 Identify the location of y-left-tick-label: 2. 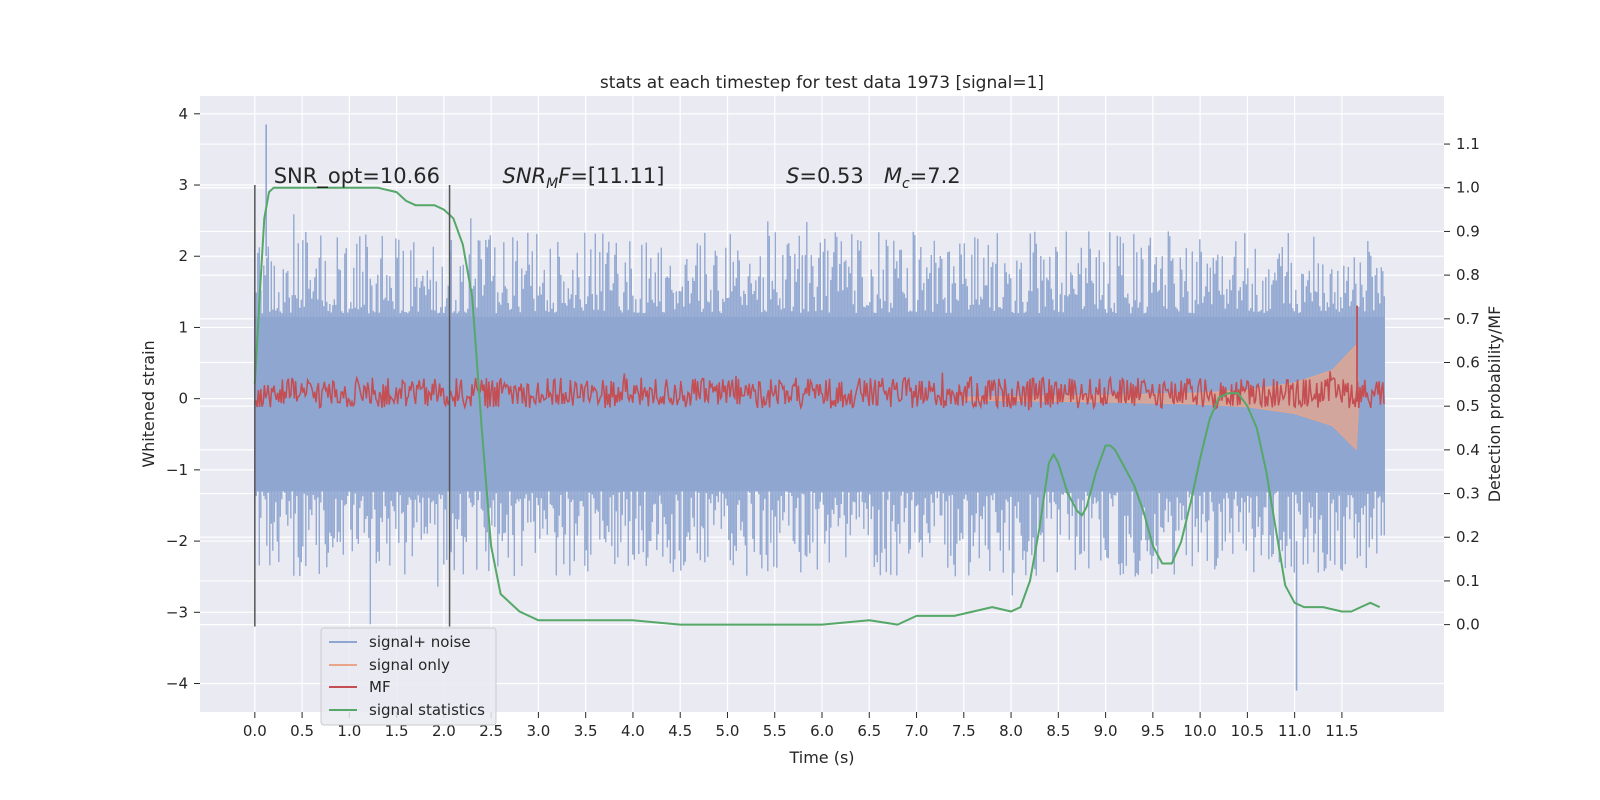
(183, 256).